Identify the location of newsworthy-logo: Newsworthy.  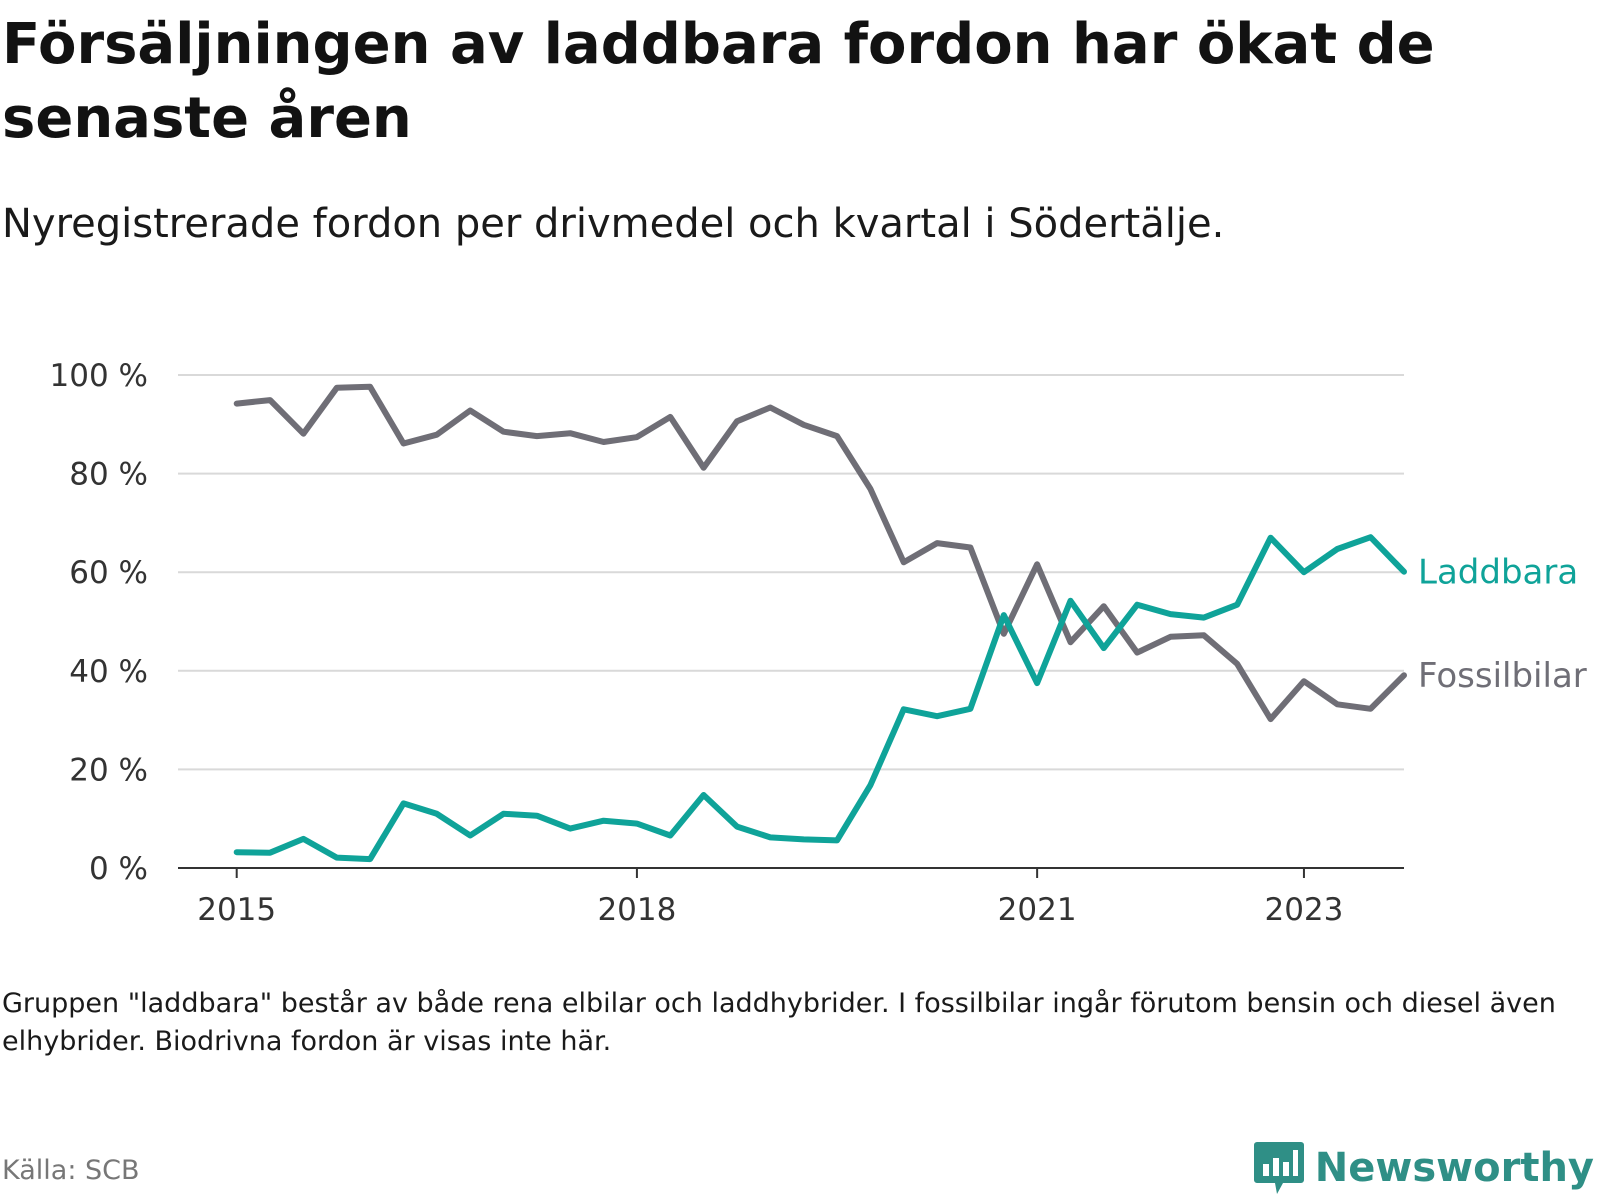
(1423, 1168).